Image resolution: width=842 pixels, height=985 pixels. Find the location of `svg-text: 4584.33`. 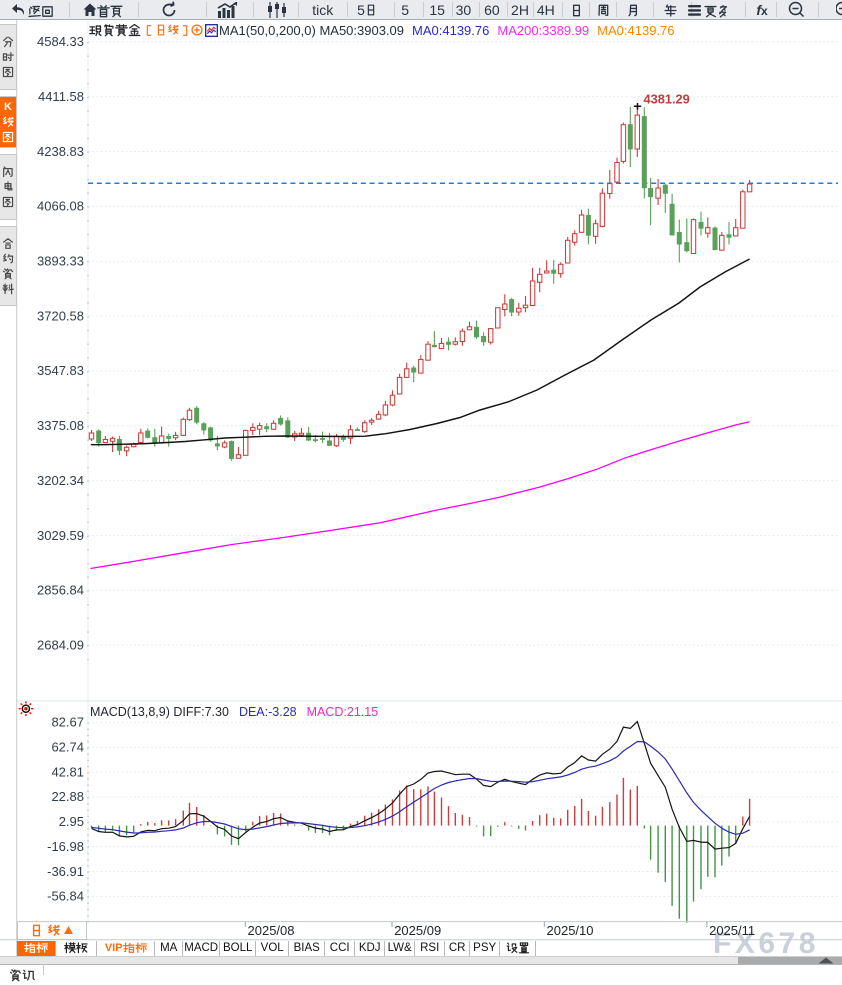

svg-text: 4584.33 is located at coordinates (60, 41).